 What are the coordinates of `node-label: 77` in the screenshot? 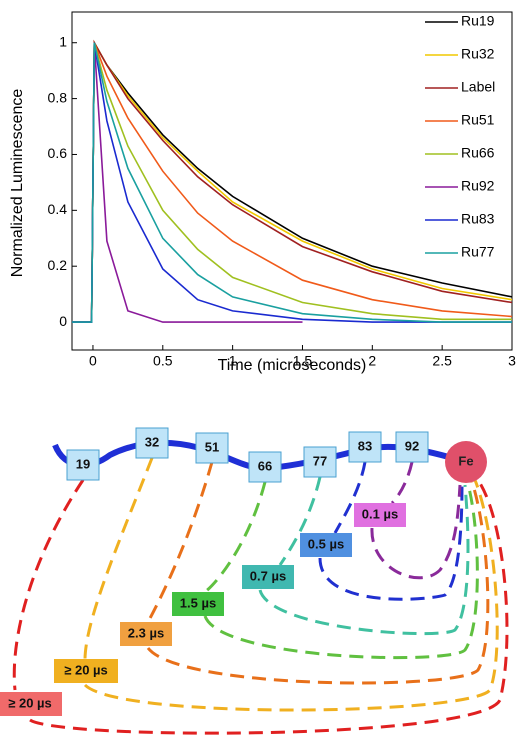 It's located at (320, 460).